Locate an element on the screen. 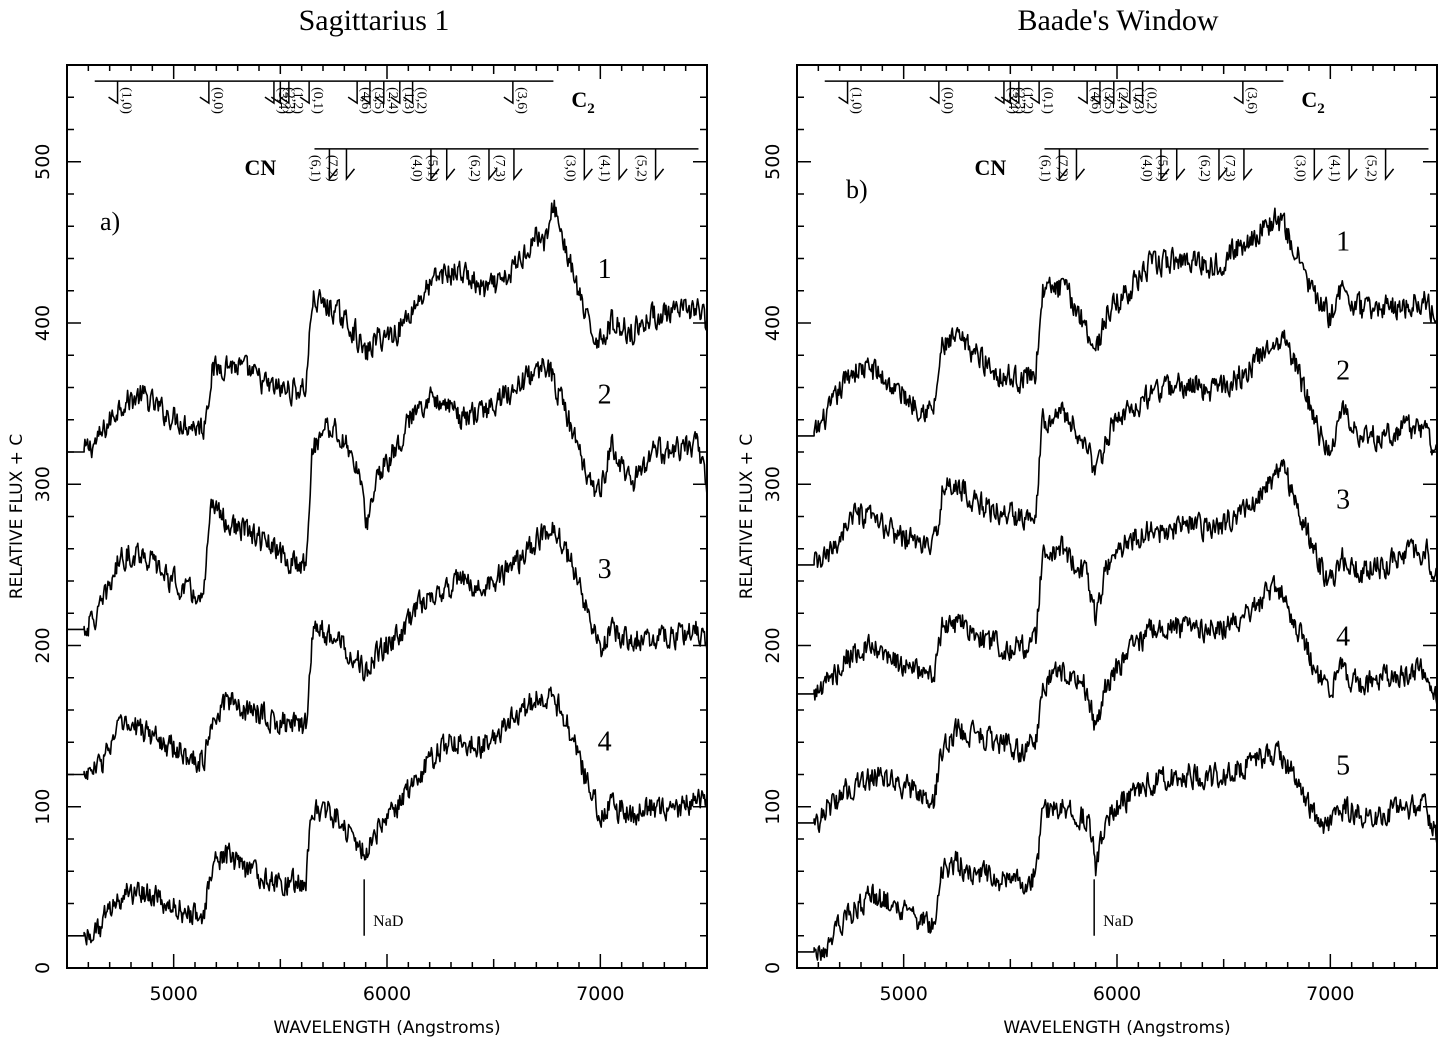 The image size is (1446, 1042). y-tick-label: 100 is located at coordinates (43, 807).